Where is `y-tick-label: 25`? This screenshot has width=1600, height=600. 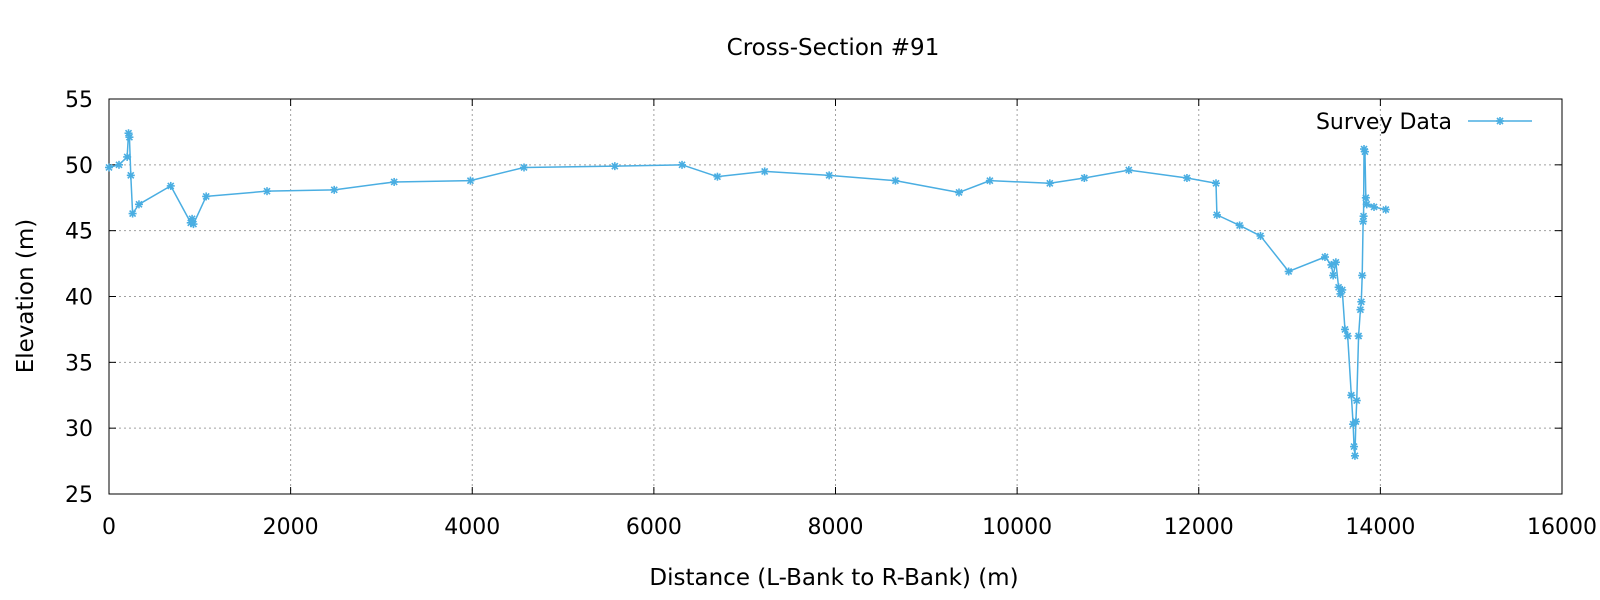
y-tick-label: 25 is located at coordinates (79, 495).